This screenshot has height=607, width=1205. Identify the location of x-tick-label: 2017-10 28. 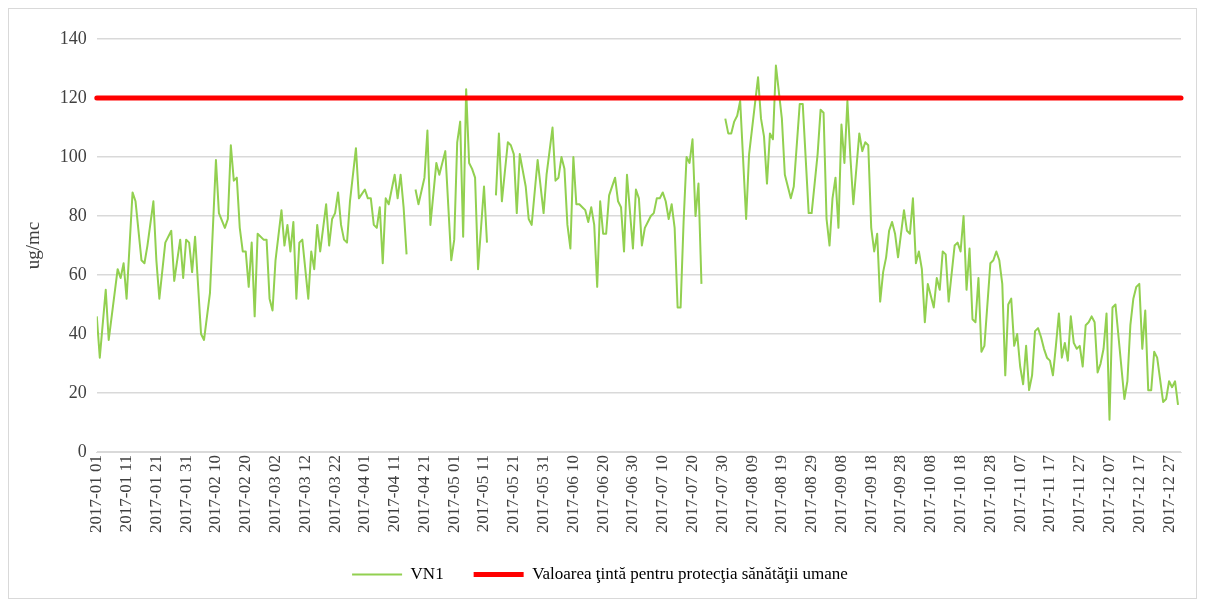
(989, 494).